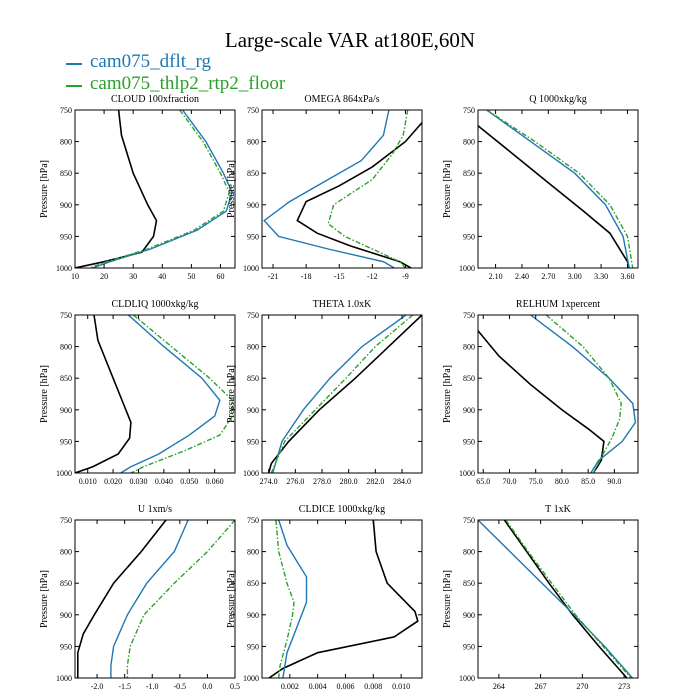  I want to click on x-tick-label: -12, so click(372, 276).